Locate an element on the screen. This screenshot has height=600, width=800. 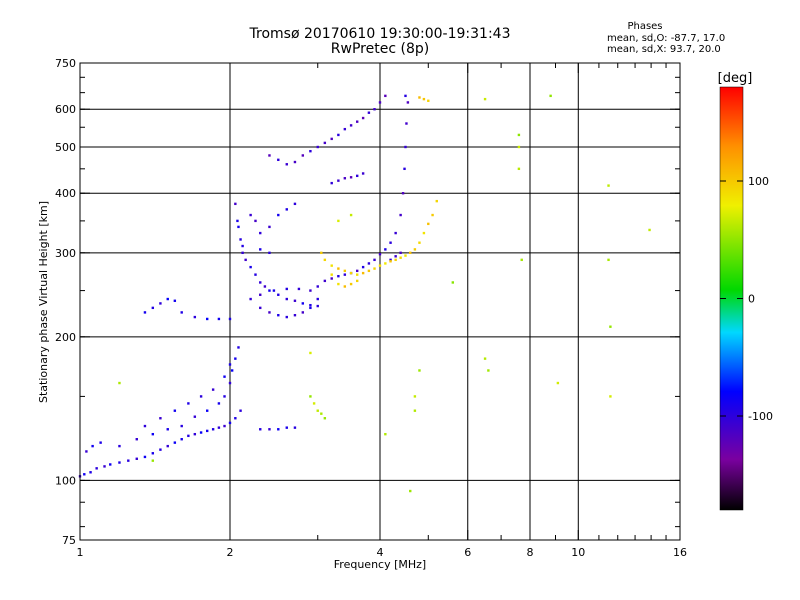
y-tick-label: 200 is located at coordinates (65, 337).